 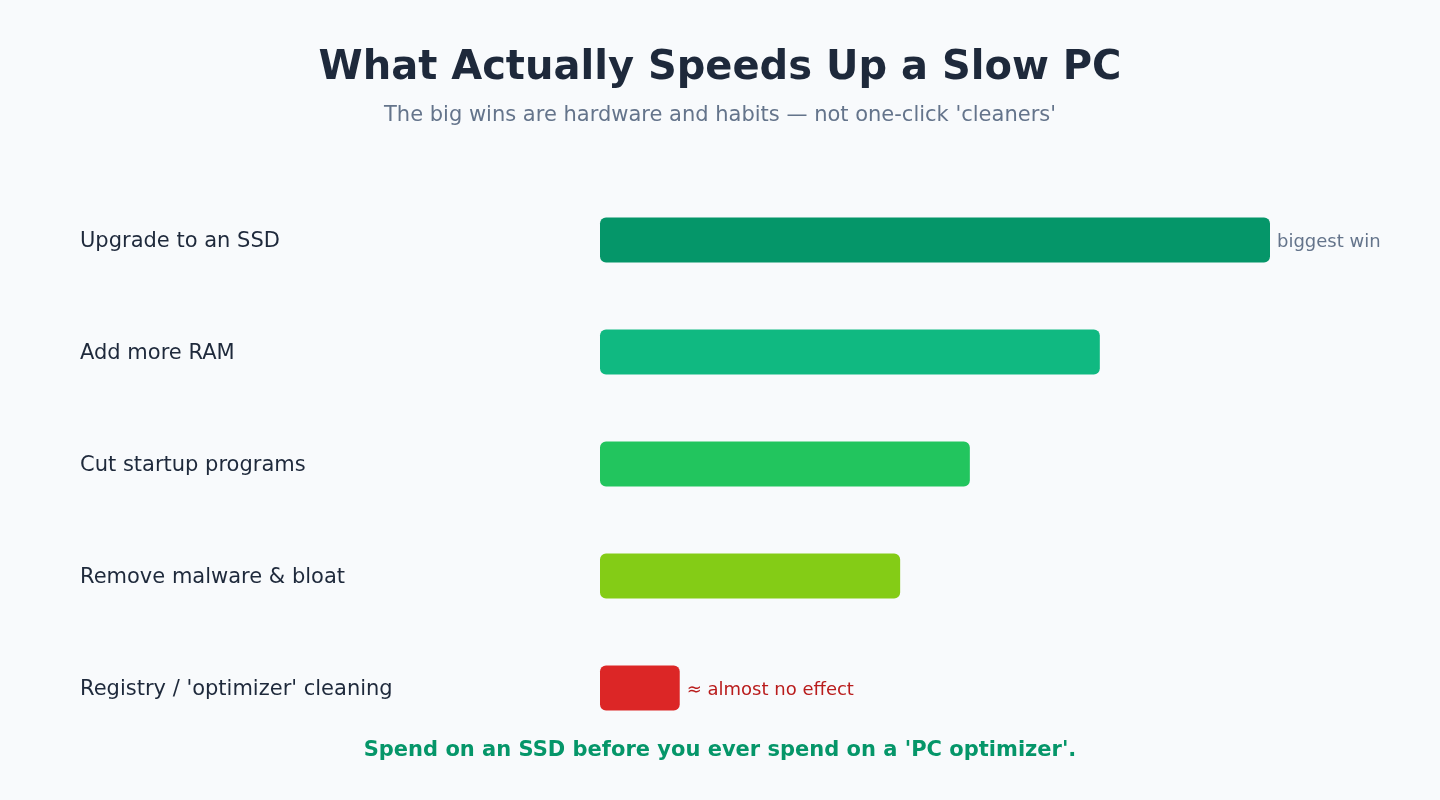 I want to click on chart-subtitle: The big wins are hardware and habits — not one-click 'cleaners', so click(x=719, y=113).